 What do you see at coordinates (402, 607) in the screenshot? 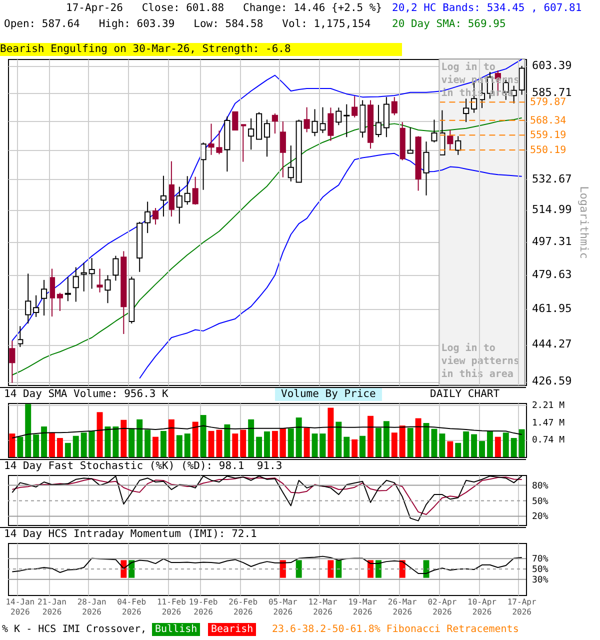
I see `x-tick-label: 26-Mar 2026` at bounding box center [402, 607].